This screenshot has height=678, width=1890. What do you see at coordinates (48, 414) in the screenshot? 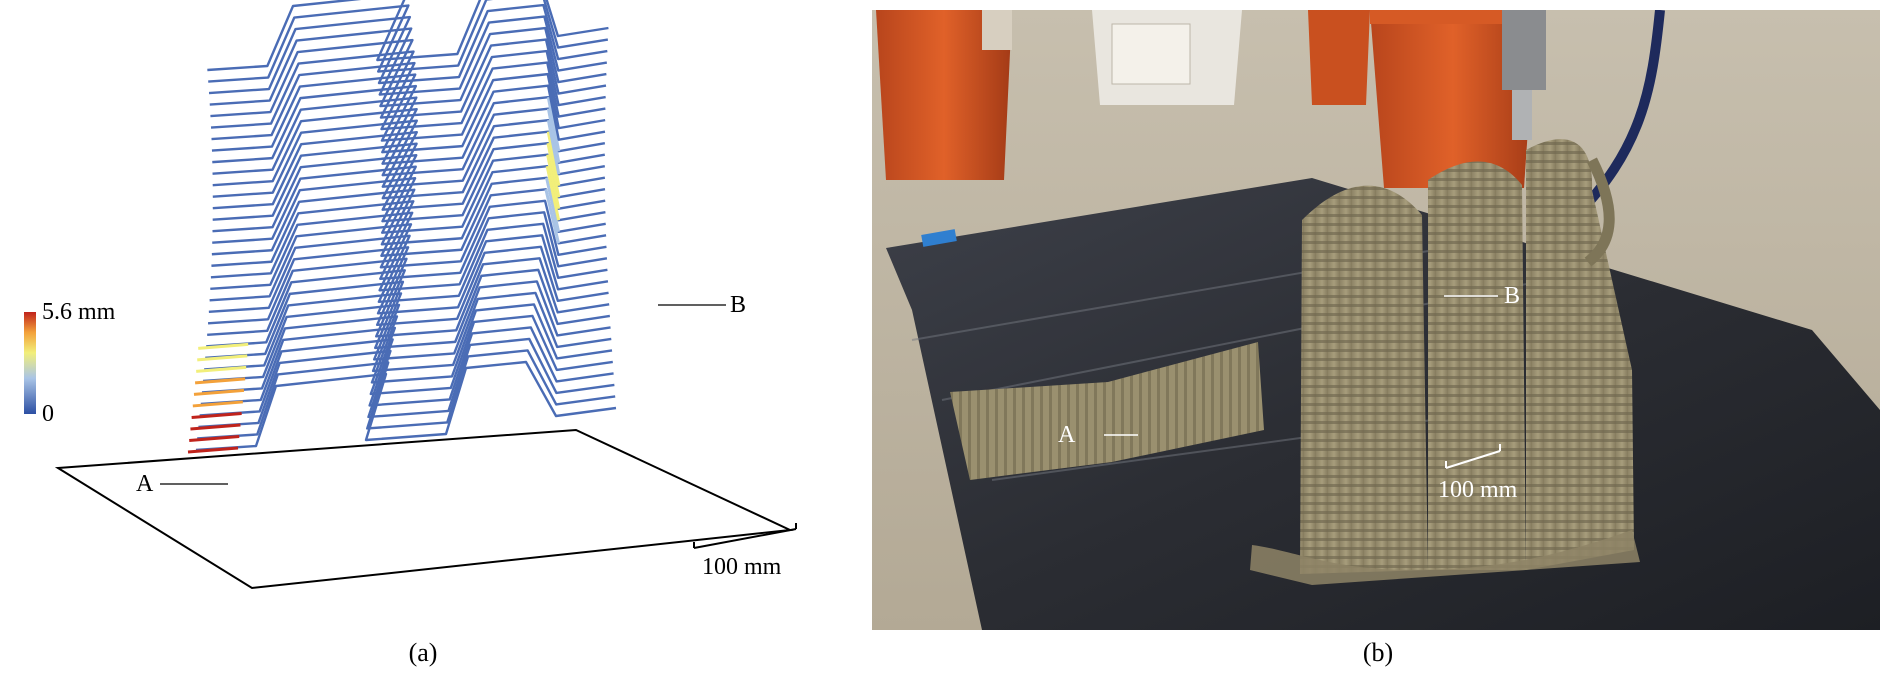
I see `colorbar-min-label: 0` at bounding box center [48, 414].